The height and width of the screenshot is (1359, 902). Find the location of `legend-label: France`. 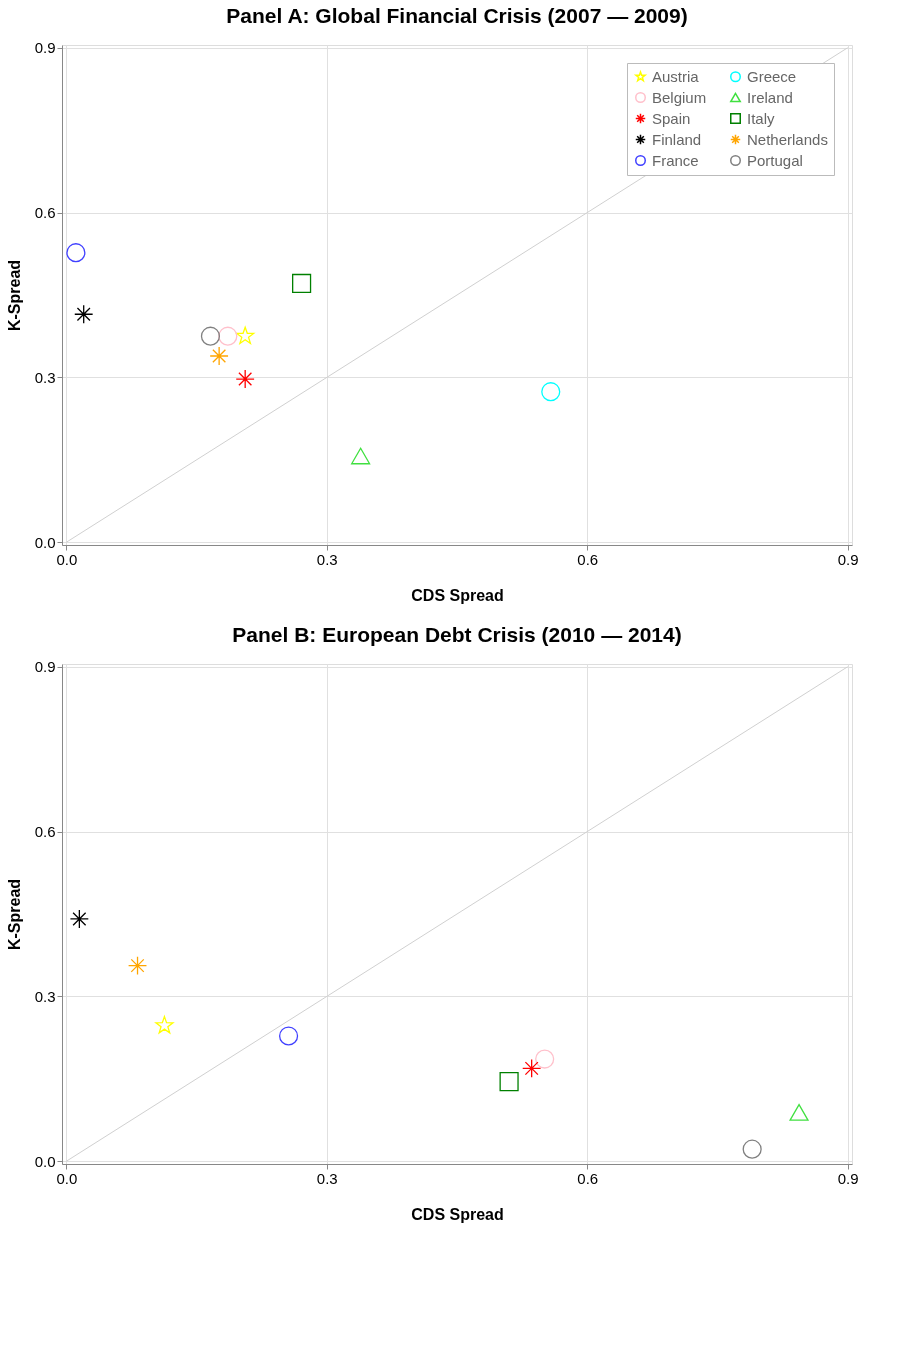

legend-label: France is located at coordinates (675, 160).